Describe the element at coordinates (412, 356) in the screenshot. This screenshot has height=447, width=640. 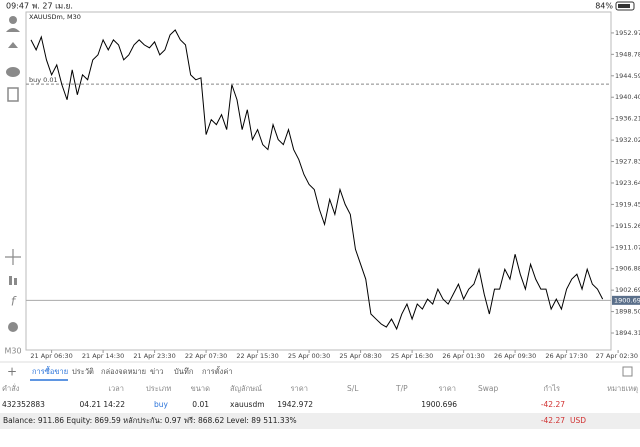
I see `x-tick-label: 25 Apr 16:30` at that location.